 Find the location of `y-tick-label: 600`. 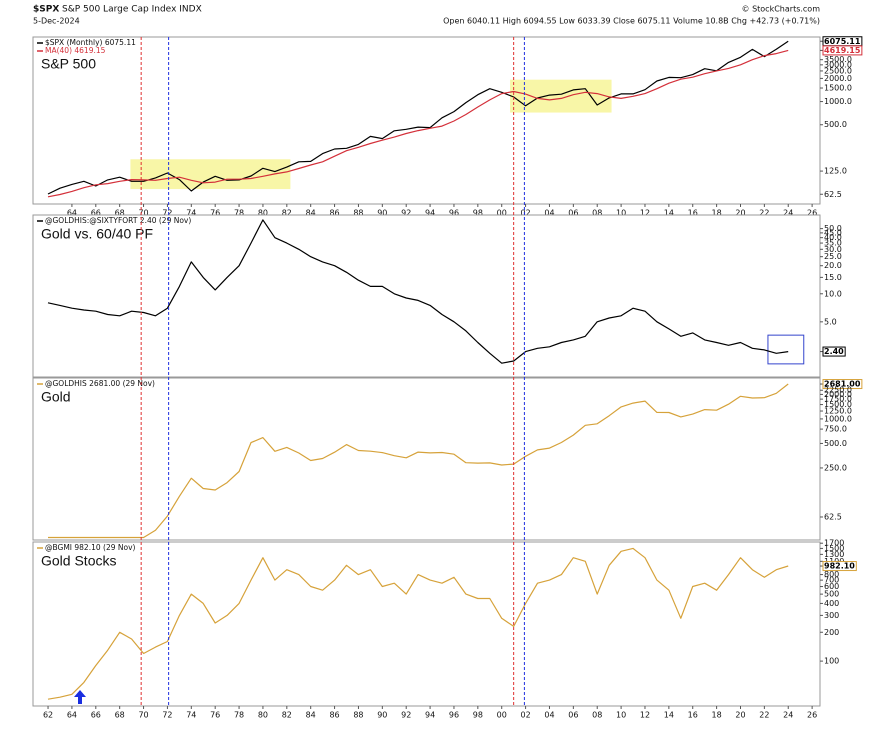

y-tick-label: 600 is located at coordinates (831, 586).